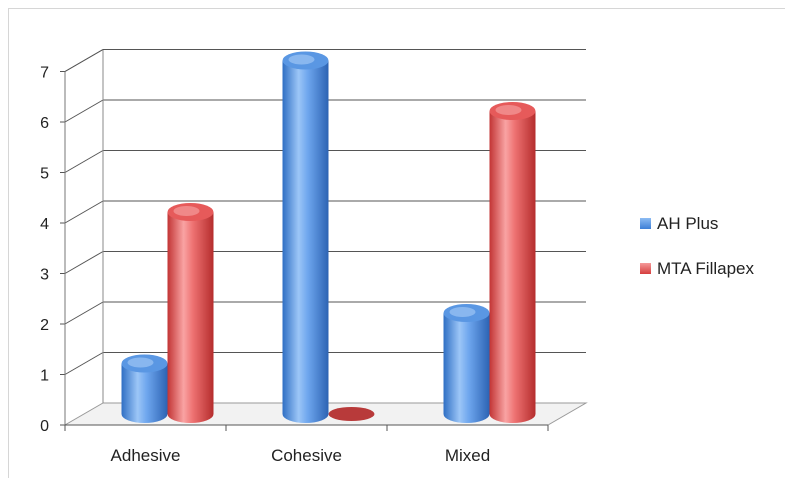  Describe the element at coordinates (44, 174) in the screenshot. I see `y-tick-label: 5` at that location.